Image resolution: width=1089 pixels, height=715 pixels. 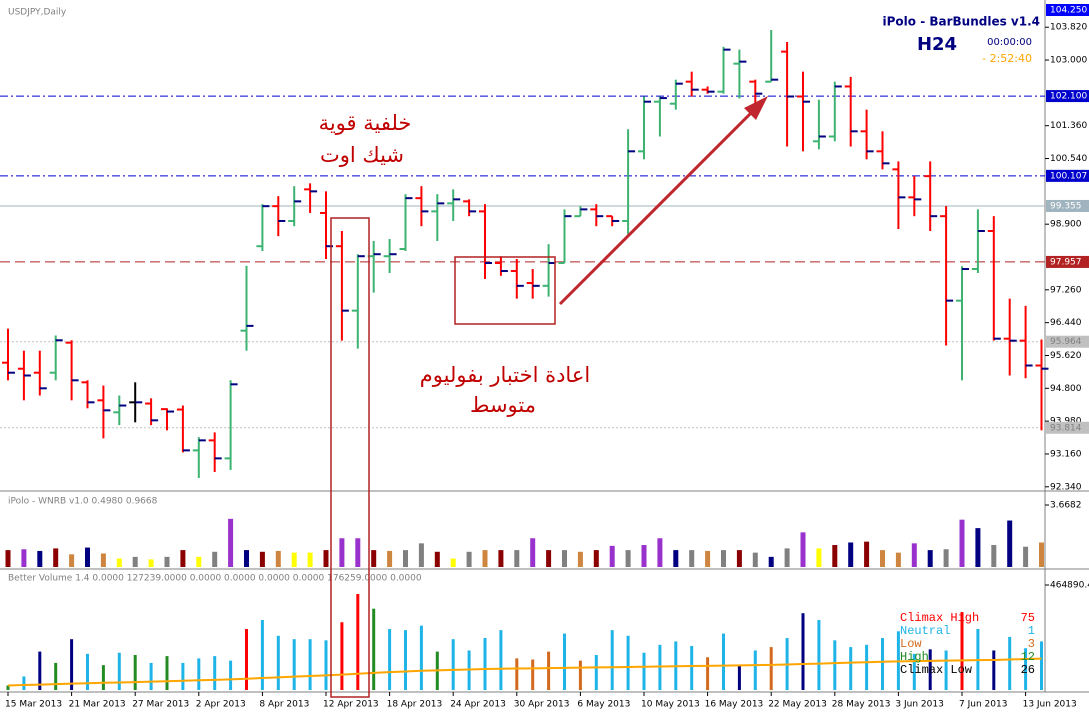 I want to click on x-tick-label: 3 Jun 2013, so click(x=919, y=705).